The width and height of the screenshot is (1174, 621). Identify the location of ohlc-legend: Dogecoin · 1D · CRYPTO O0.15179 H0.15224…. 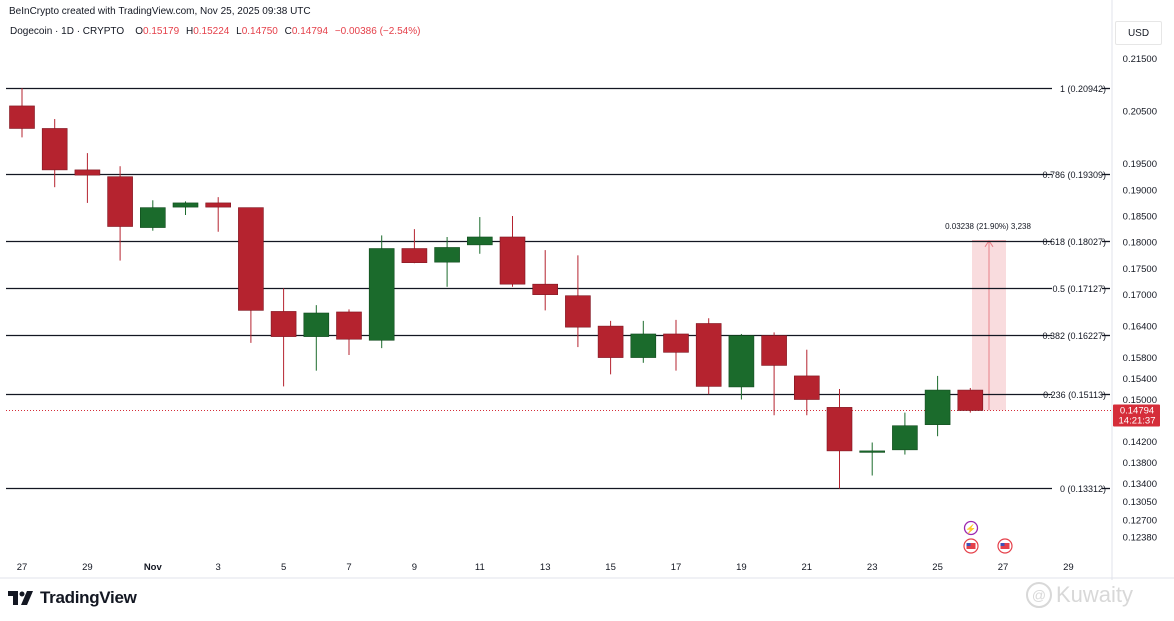
(217, 31).